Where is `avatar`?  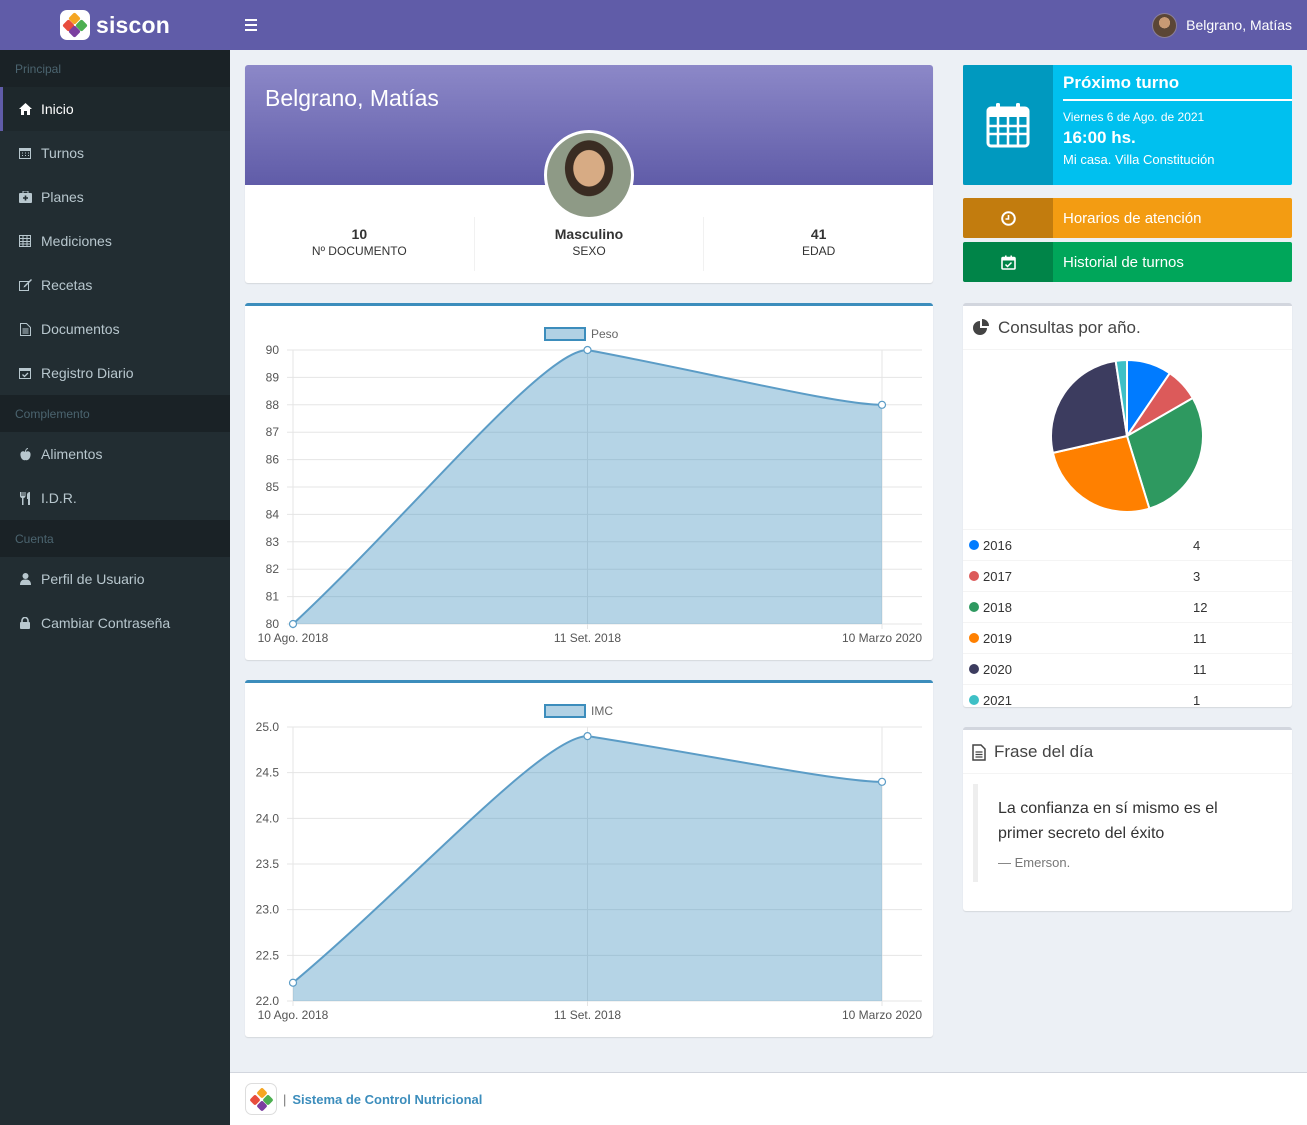 avatar is located at coordinates (1165, 25).